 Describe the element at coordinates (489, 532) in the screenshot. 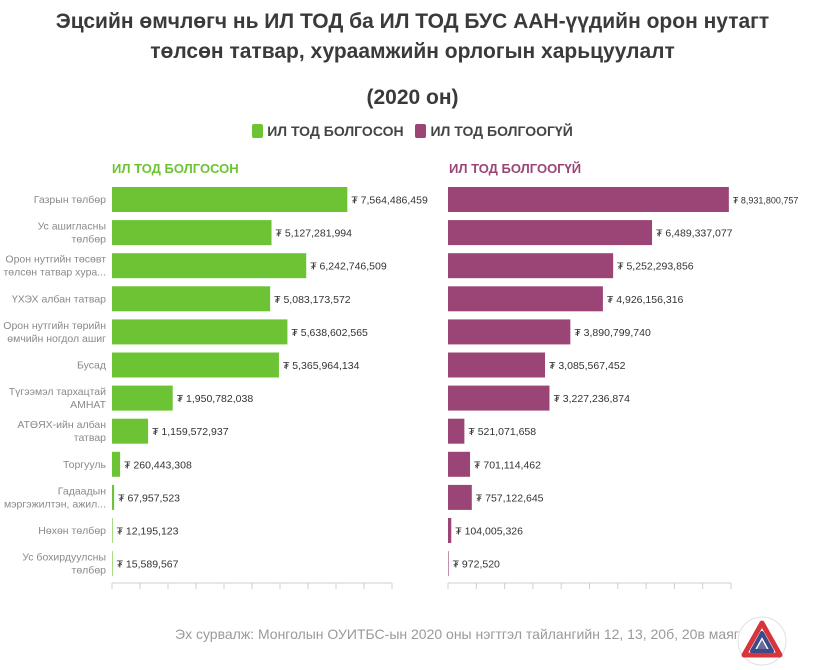

I see `data-label-undisclosed-10: ₮ 104,005,326` at that location.